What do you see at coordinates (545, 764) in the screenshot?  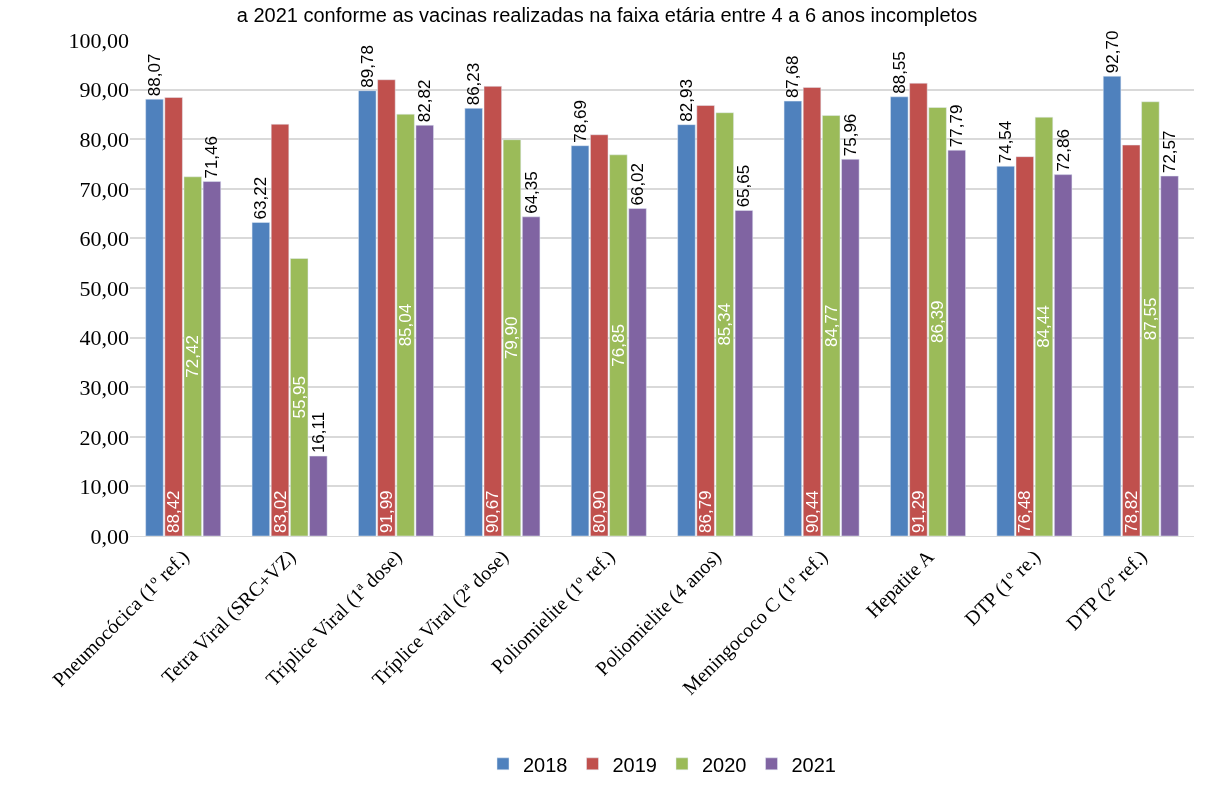 I see `legend-label: 2018` at bounding box center [545, 764].